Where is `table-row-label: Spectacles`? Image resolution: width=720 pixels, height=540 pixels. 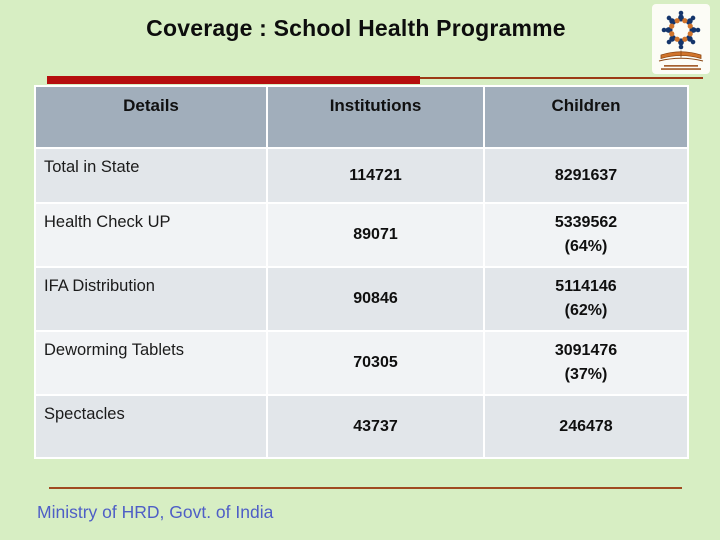
table-row-label: Spectacles is located at coordinates (151, 426).